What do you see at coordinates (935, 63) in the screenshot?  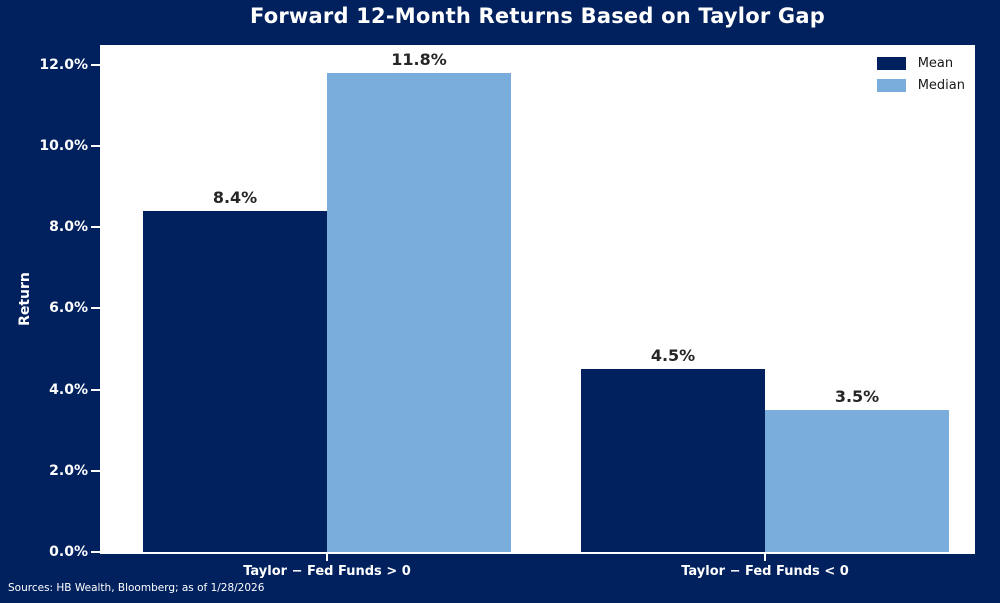 I see `legend-label: Mean` at bounding box center [935, 63].